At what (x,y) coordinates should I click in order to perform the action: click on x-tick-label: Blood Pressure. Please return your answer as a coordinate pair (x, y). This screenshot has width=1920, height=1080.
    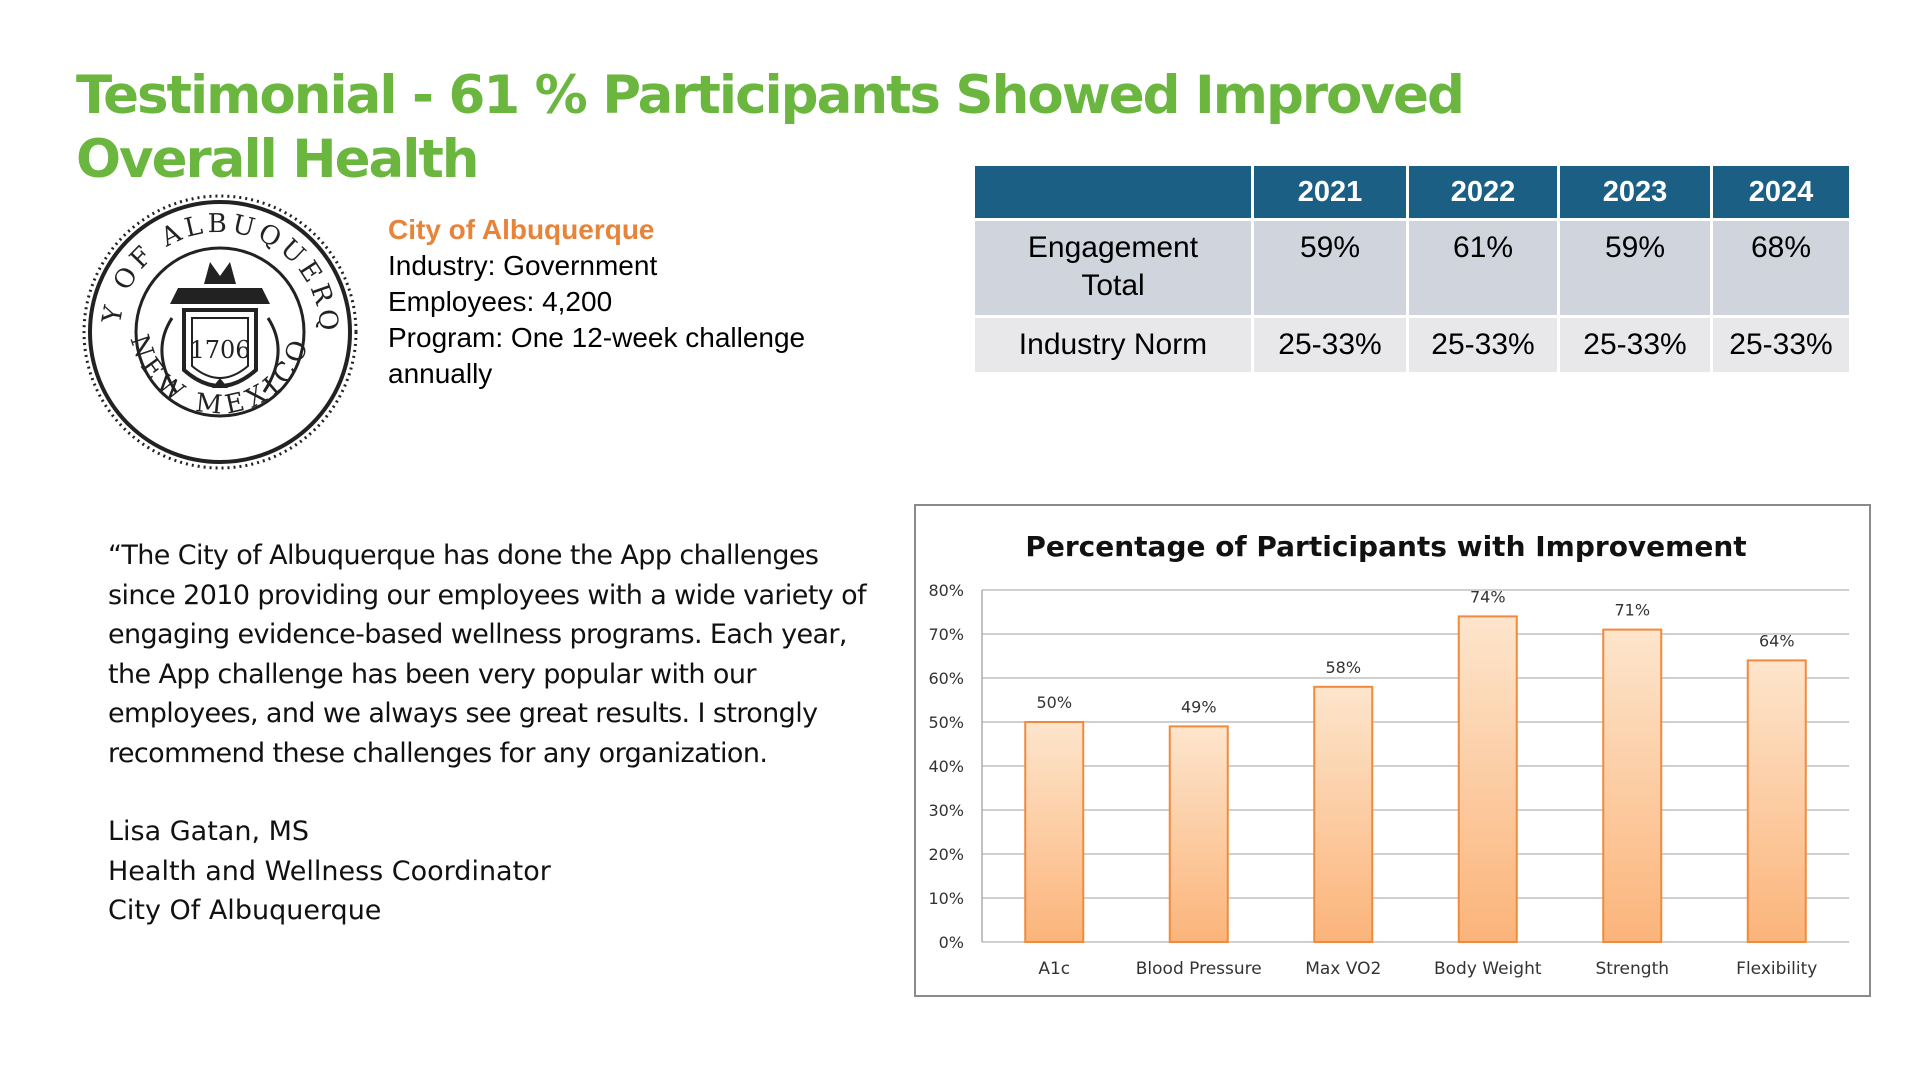
    Looking at the image, I should click on (1199, 969).